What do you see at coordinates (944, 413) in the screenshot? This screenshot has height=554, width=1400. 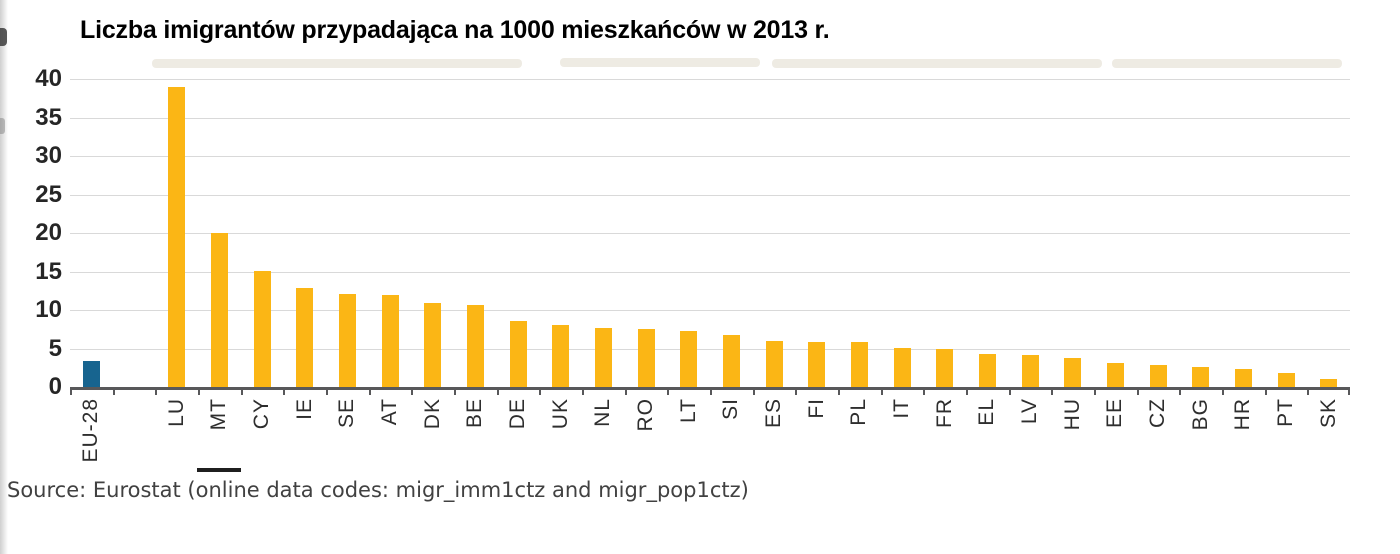 I see `x-tick-label-text: FR` at bounding box center [944, 413].